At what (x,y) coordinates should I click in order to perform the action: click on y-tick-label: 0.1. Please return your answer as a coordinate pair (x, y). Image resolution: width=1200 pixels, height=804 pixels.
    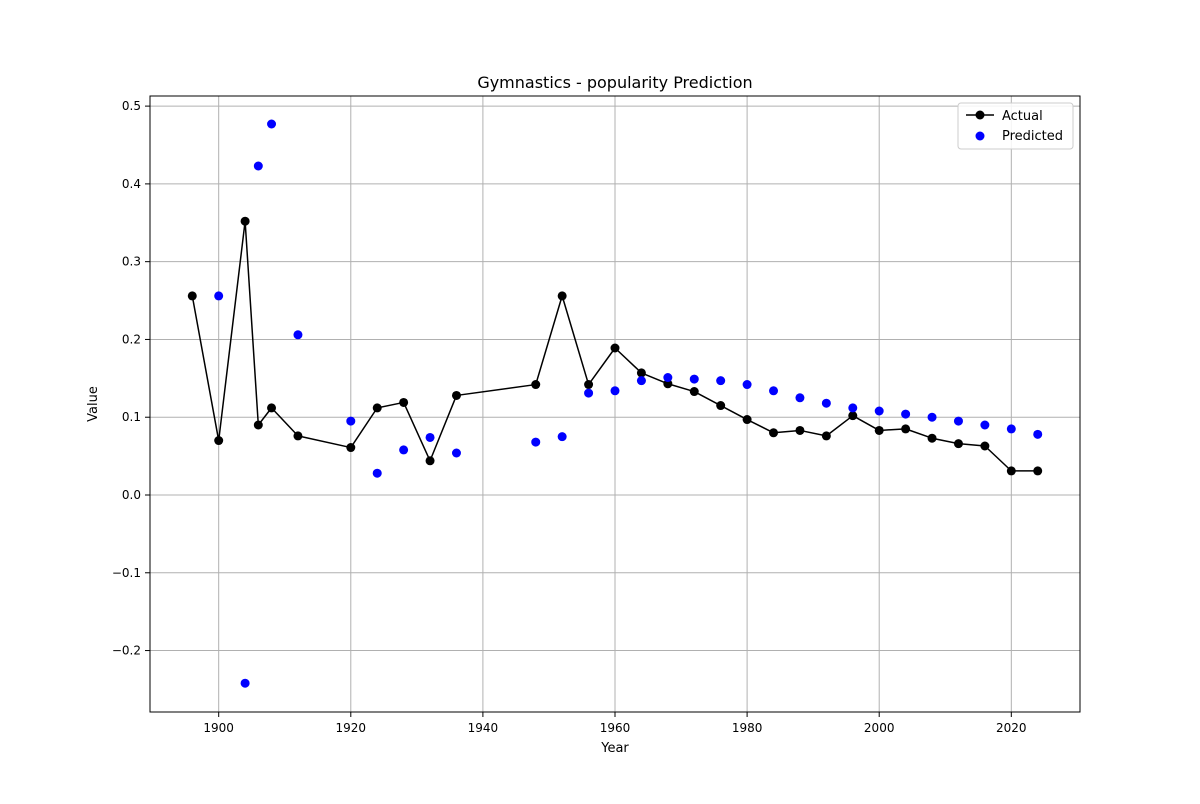
    Looking at the image, I should click on (131, 417).